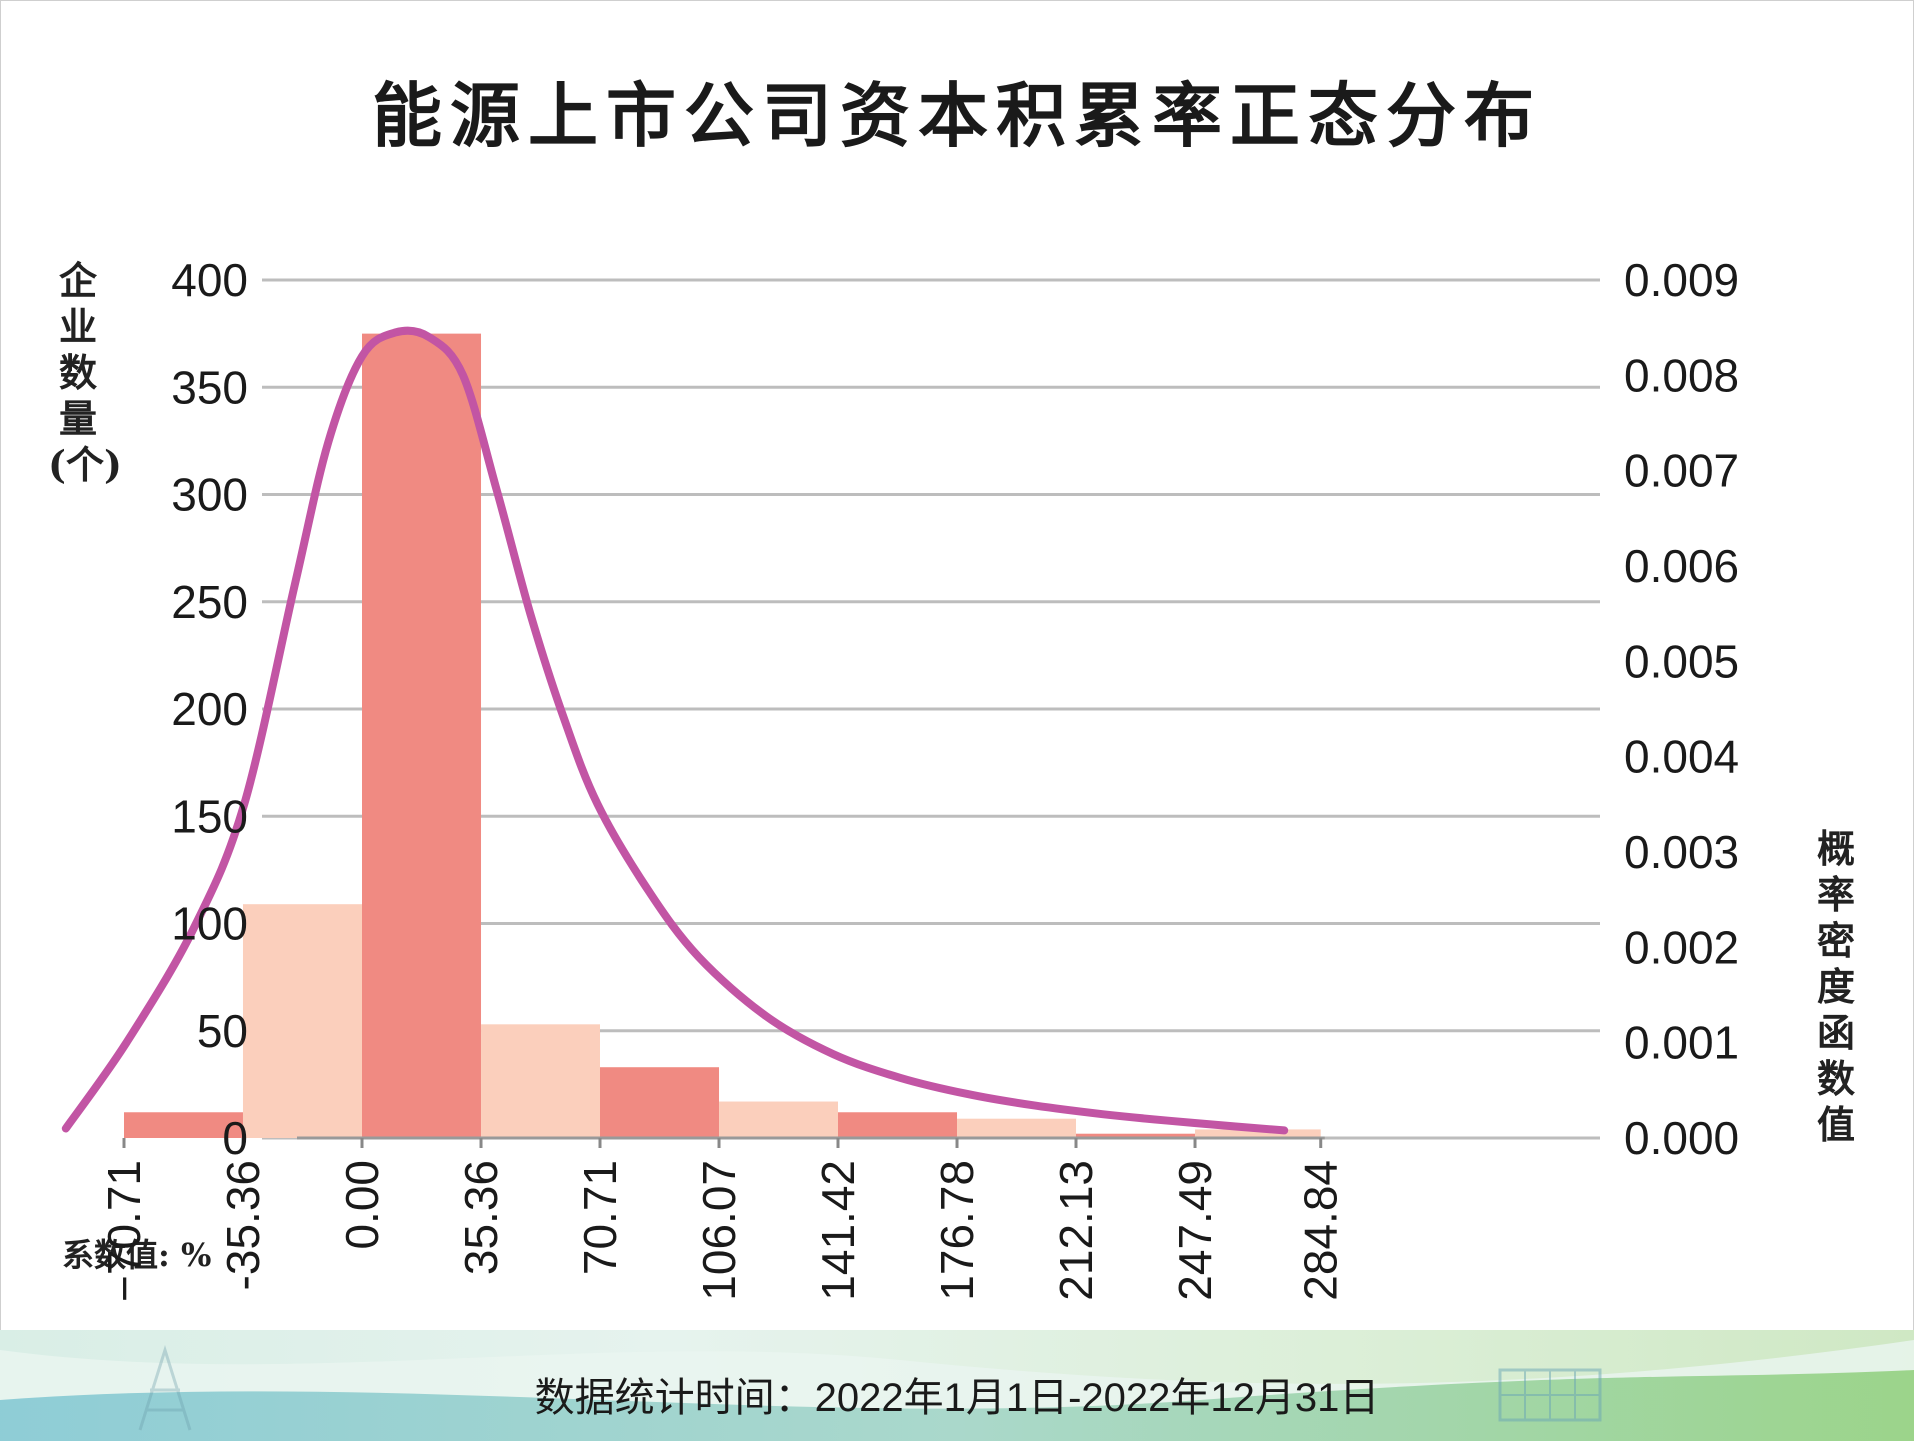  Describe the element at coordinates (1681, 757) in the screenshot. I see `right-y-tick-label: 0.004` at that location.